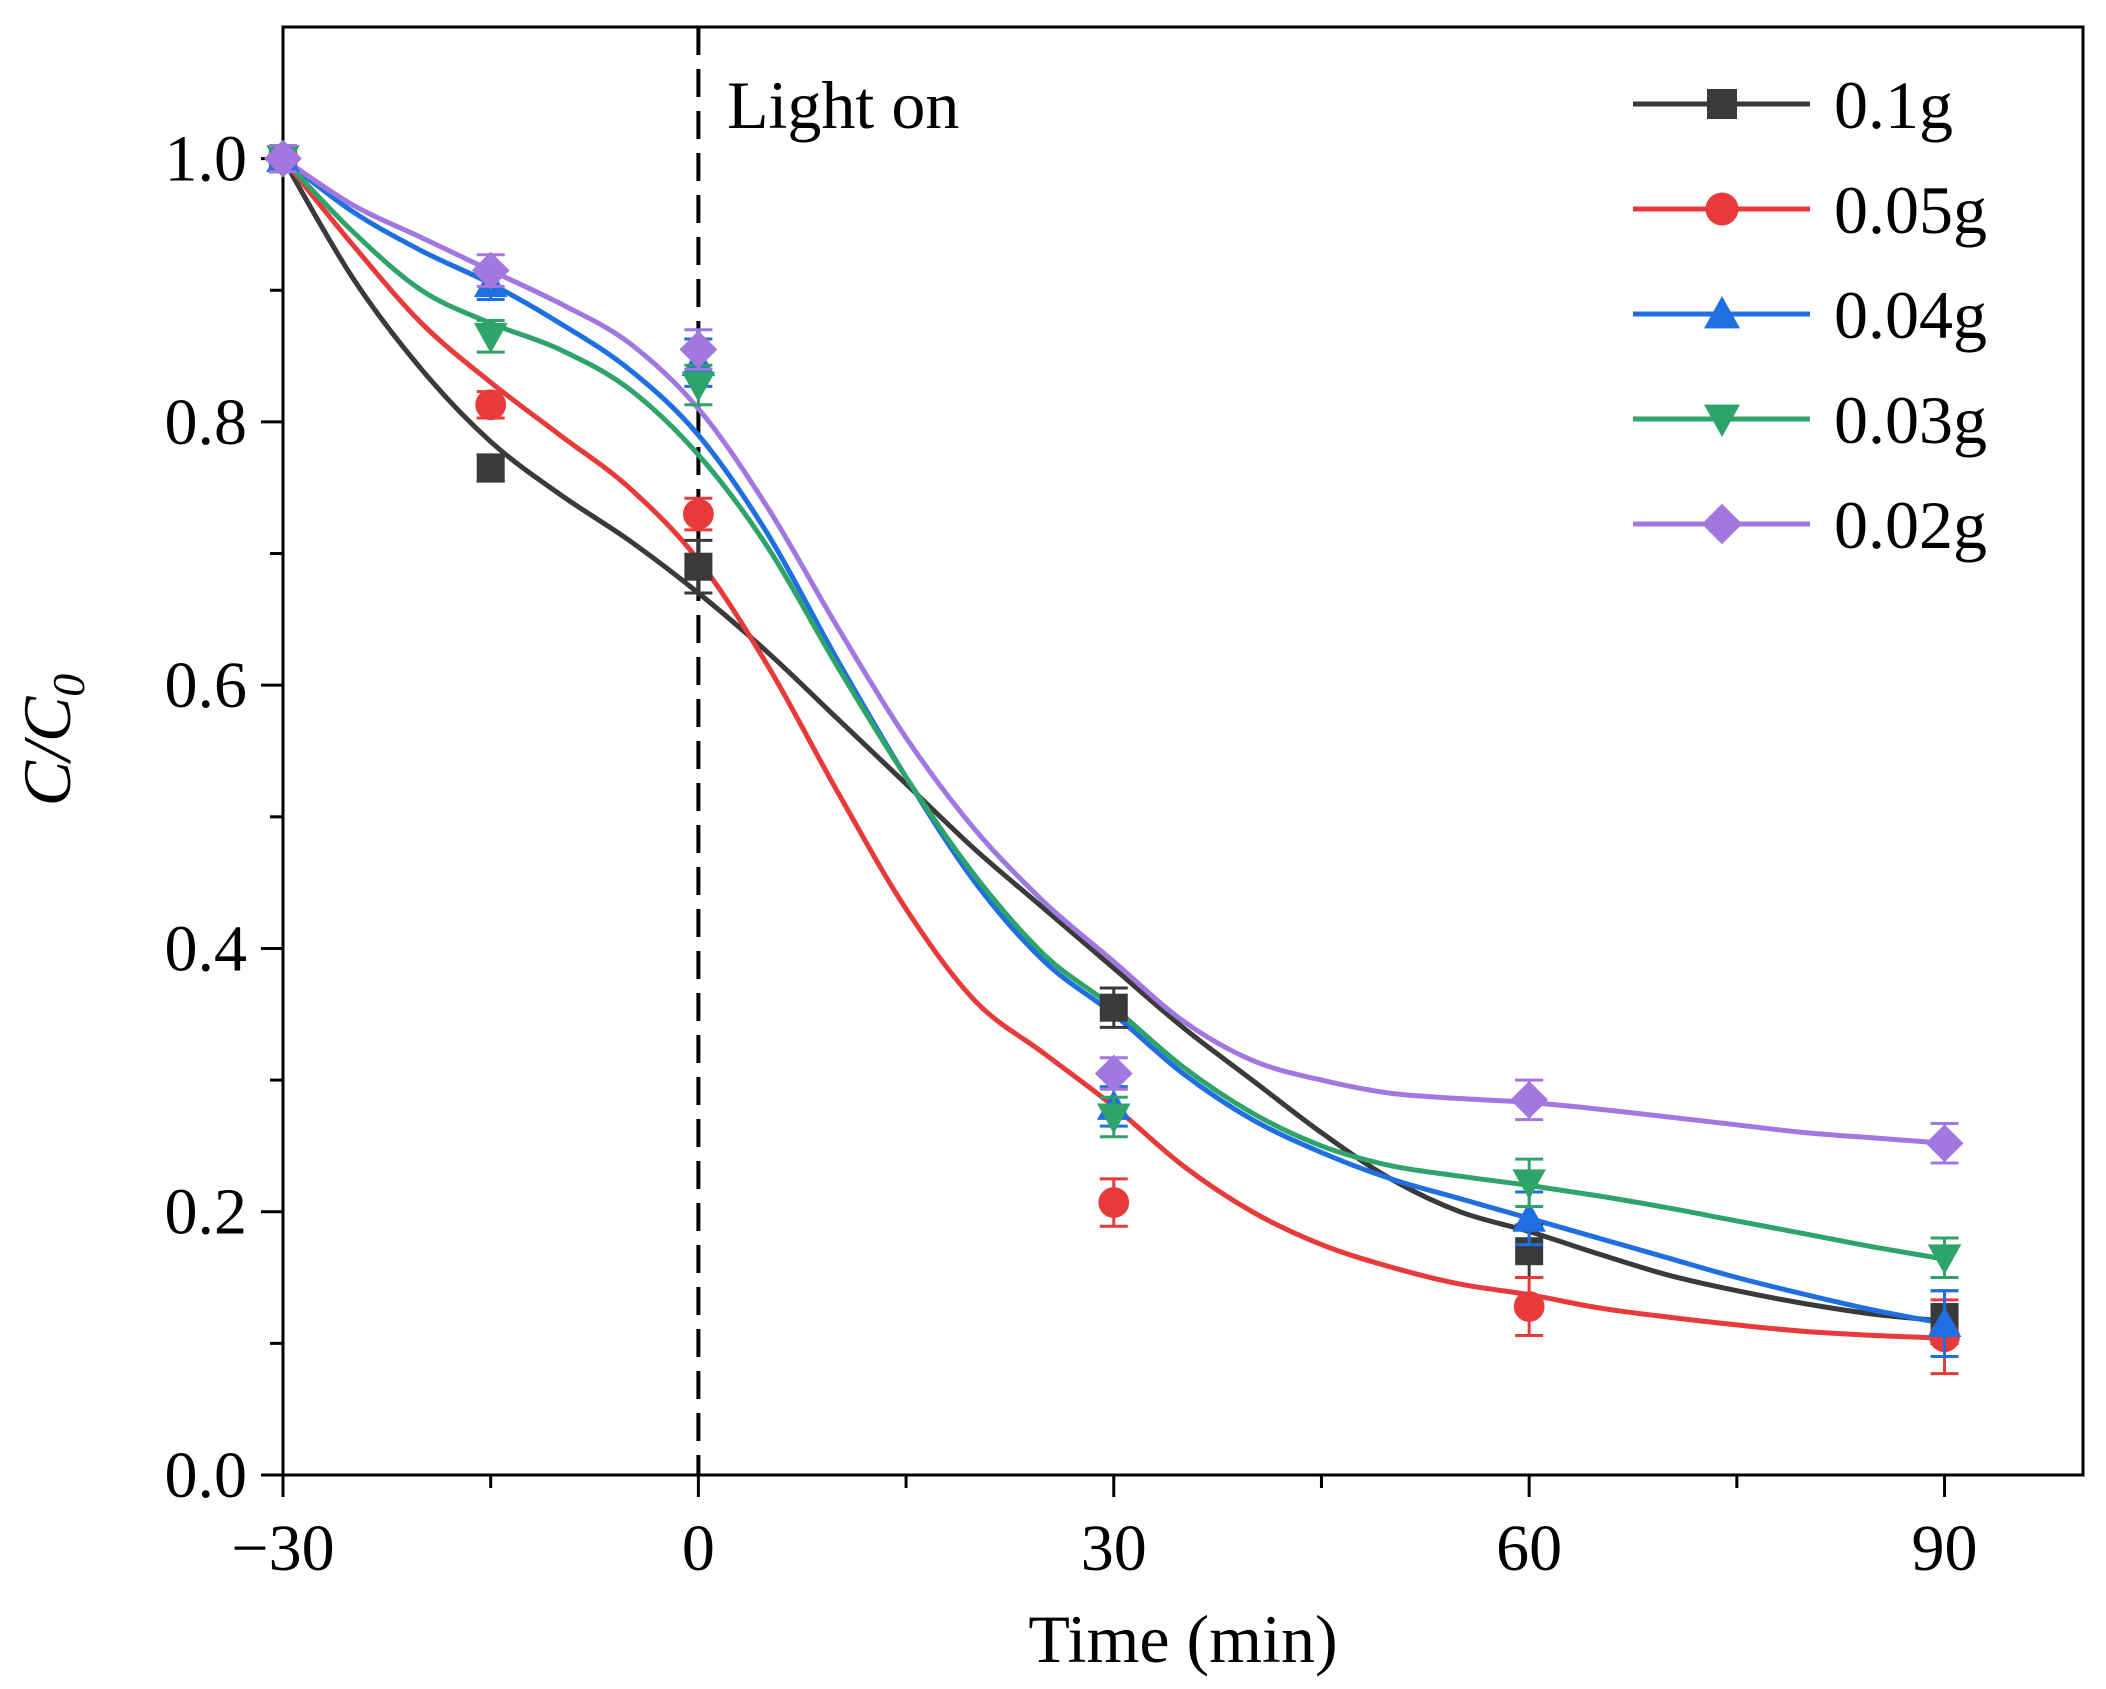  What do you see at coordinates (68, 685) in the screenshot?
I see `y-axis-title-subscript: 0` at bounding box center [68, 685].